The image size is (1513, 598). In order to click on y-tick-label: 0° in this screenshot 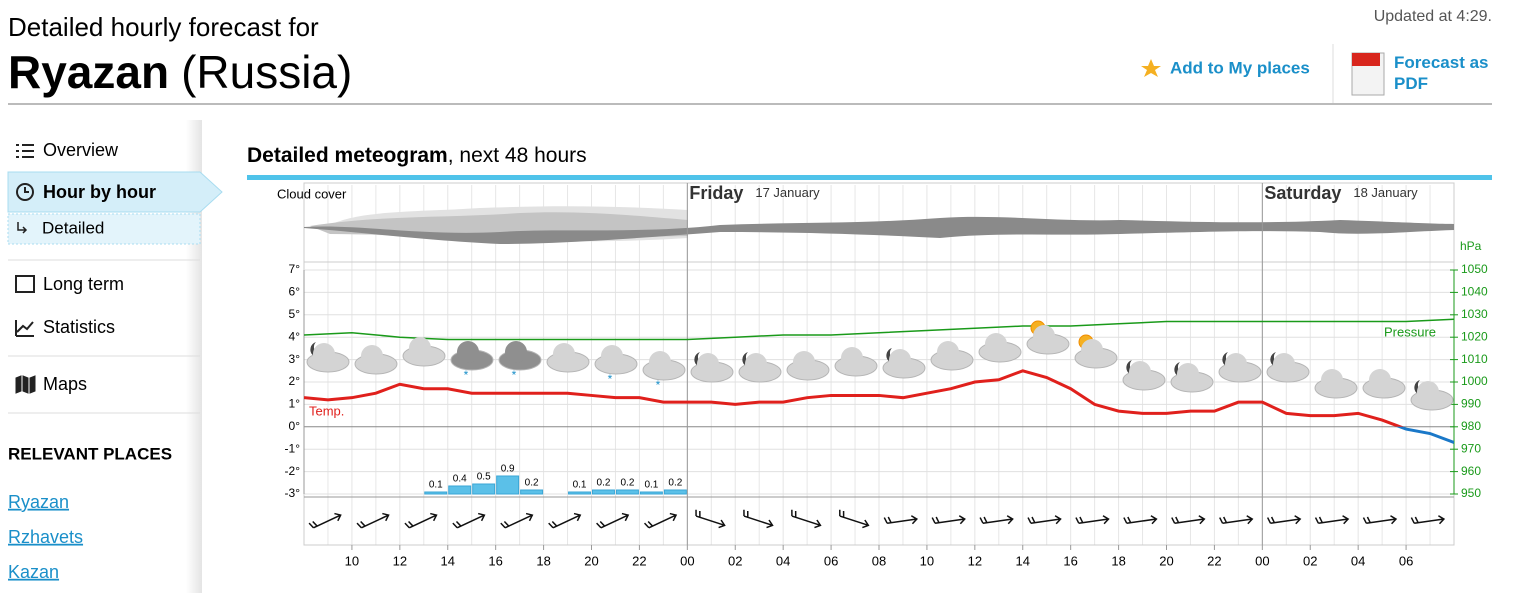, I will do `click(295, 426)`.